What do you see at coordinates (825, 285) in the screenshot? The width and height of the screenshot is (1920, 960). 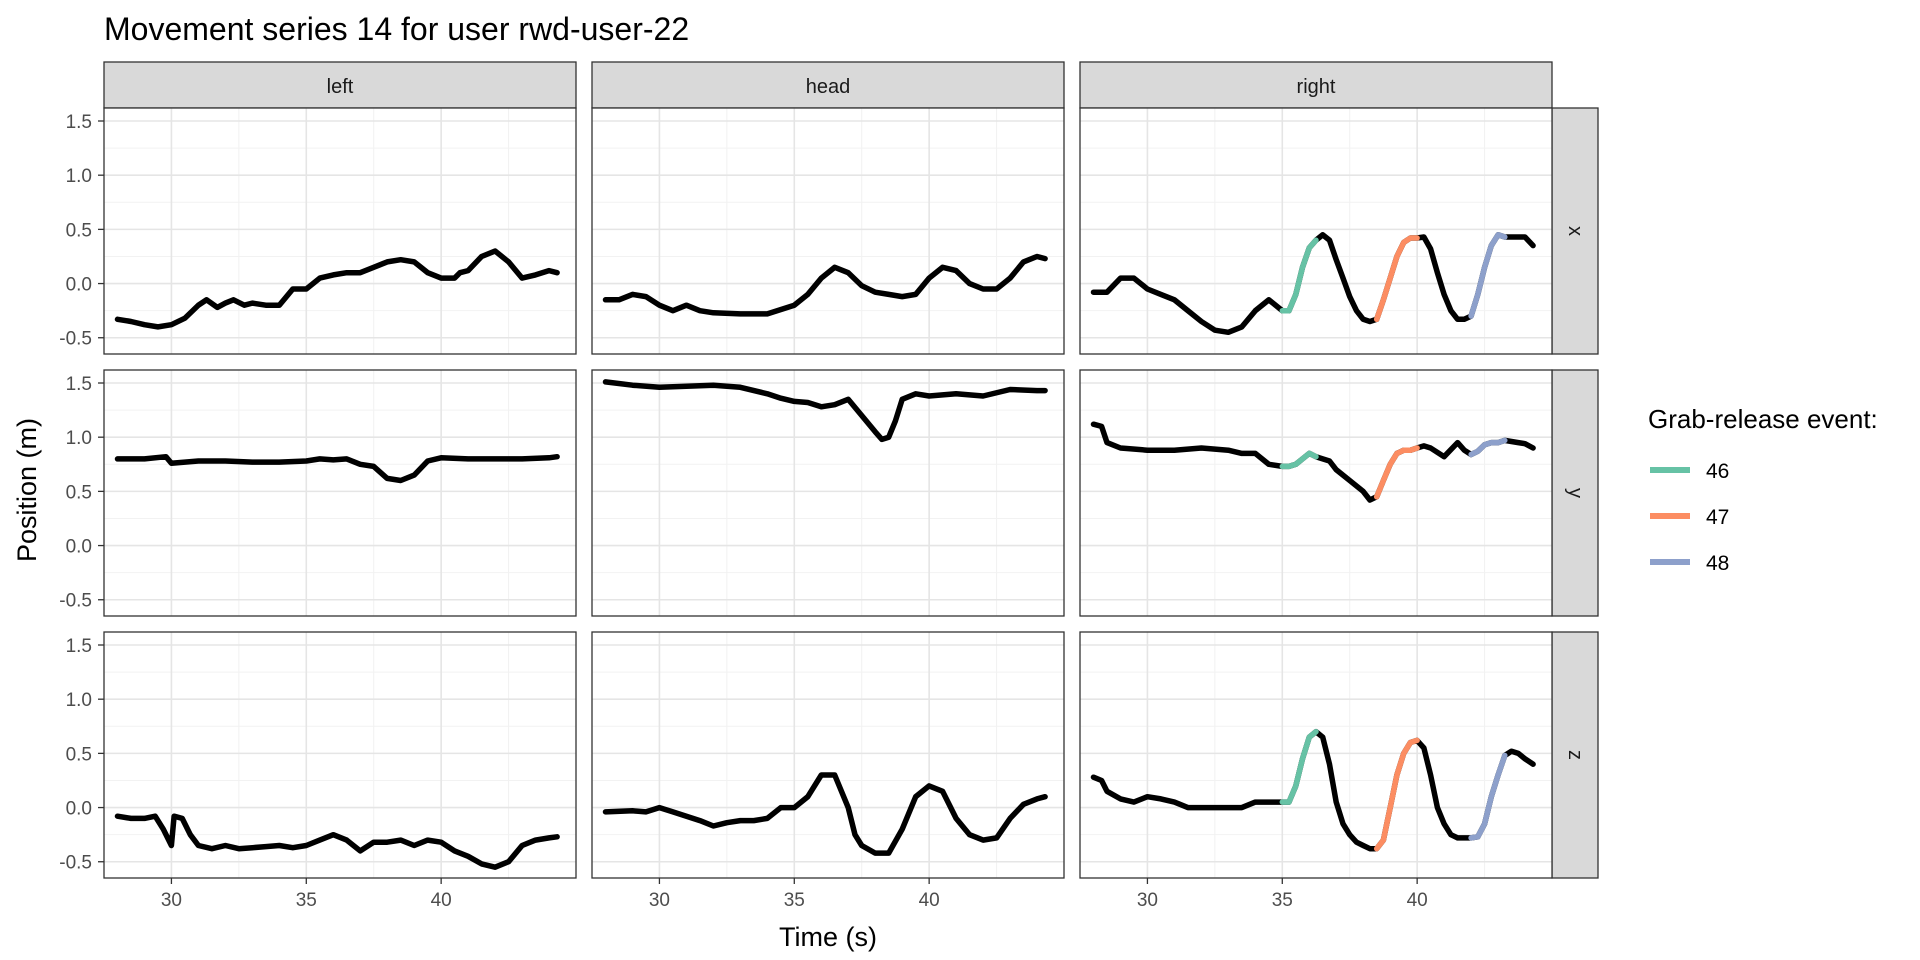 I see `series-line-head-x` at bounding box center [825, 285].